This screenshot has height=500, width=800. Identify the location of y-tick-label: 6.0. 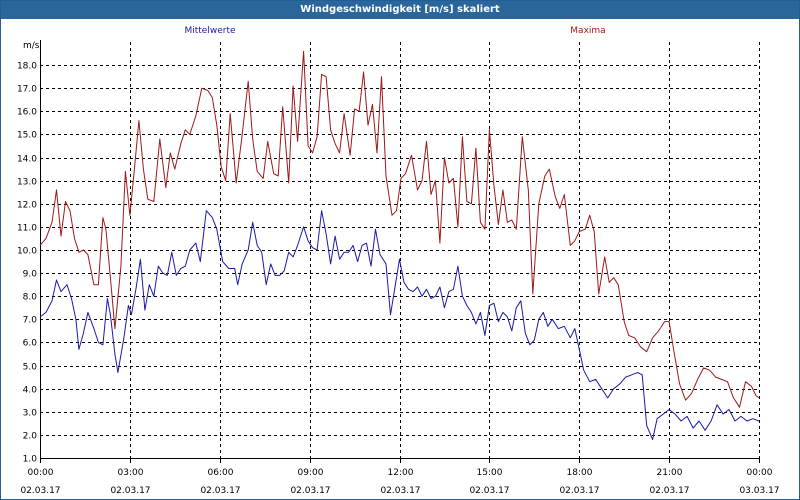
(30, 344).